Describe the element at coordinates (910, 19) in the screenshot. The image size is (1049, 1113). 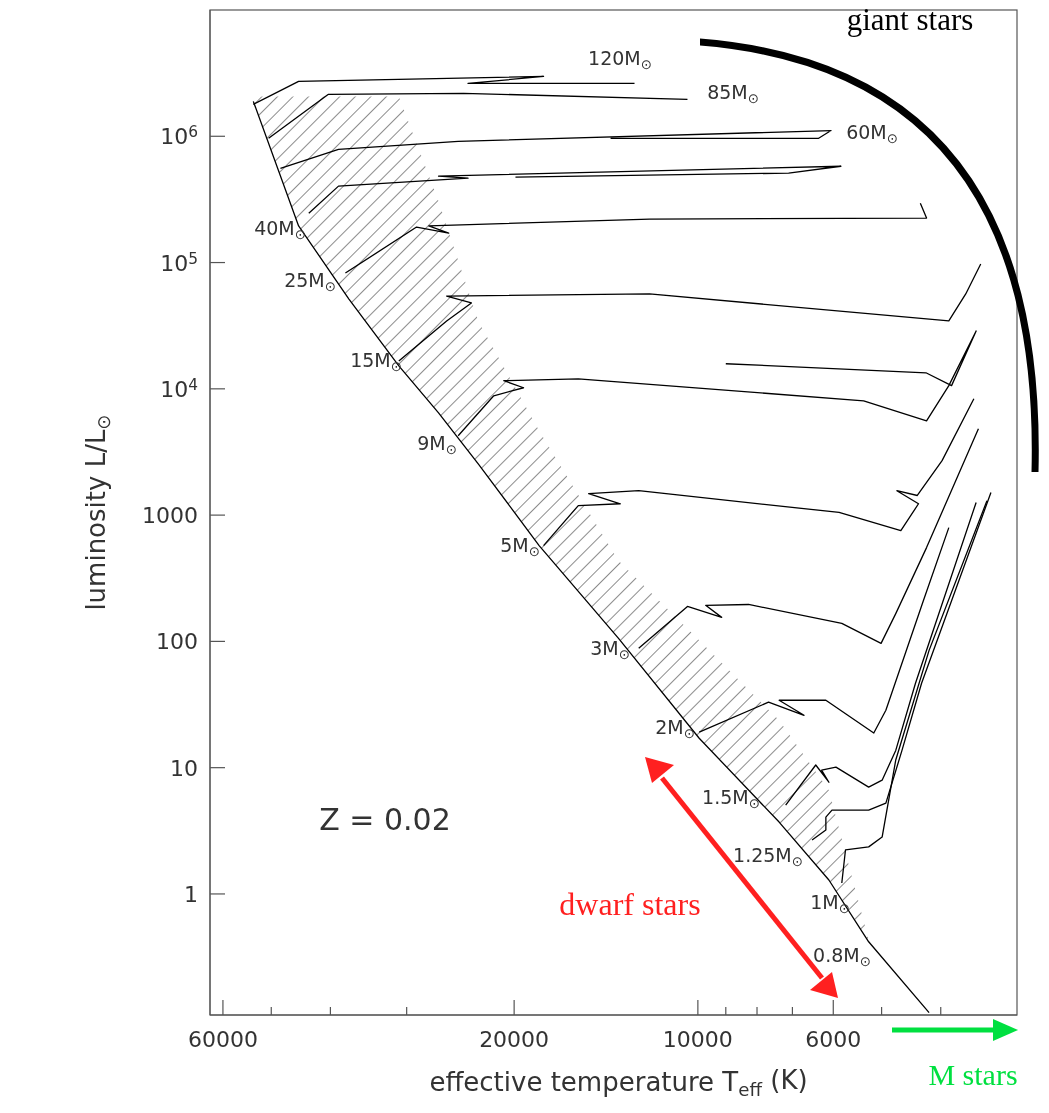
I see `annotation: giant stars` at that location.